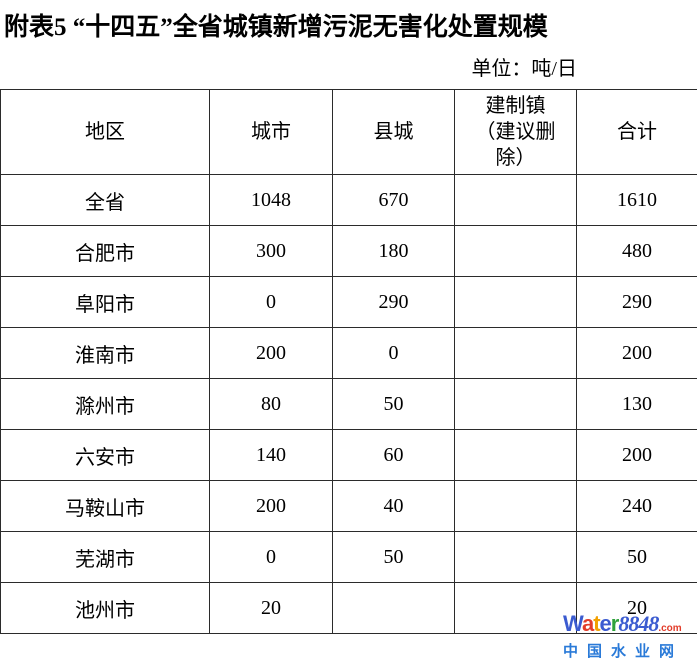  I want to click on header-row: 地区 城市 县城 建制镇 （建议删 除） 合计, so click(348, 132).